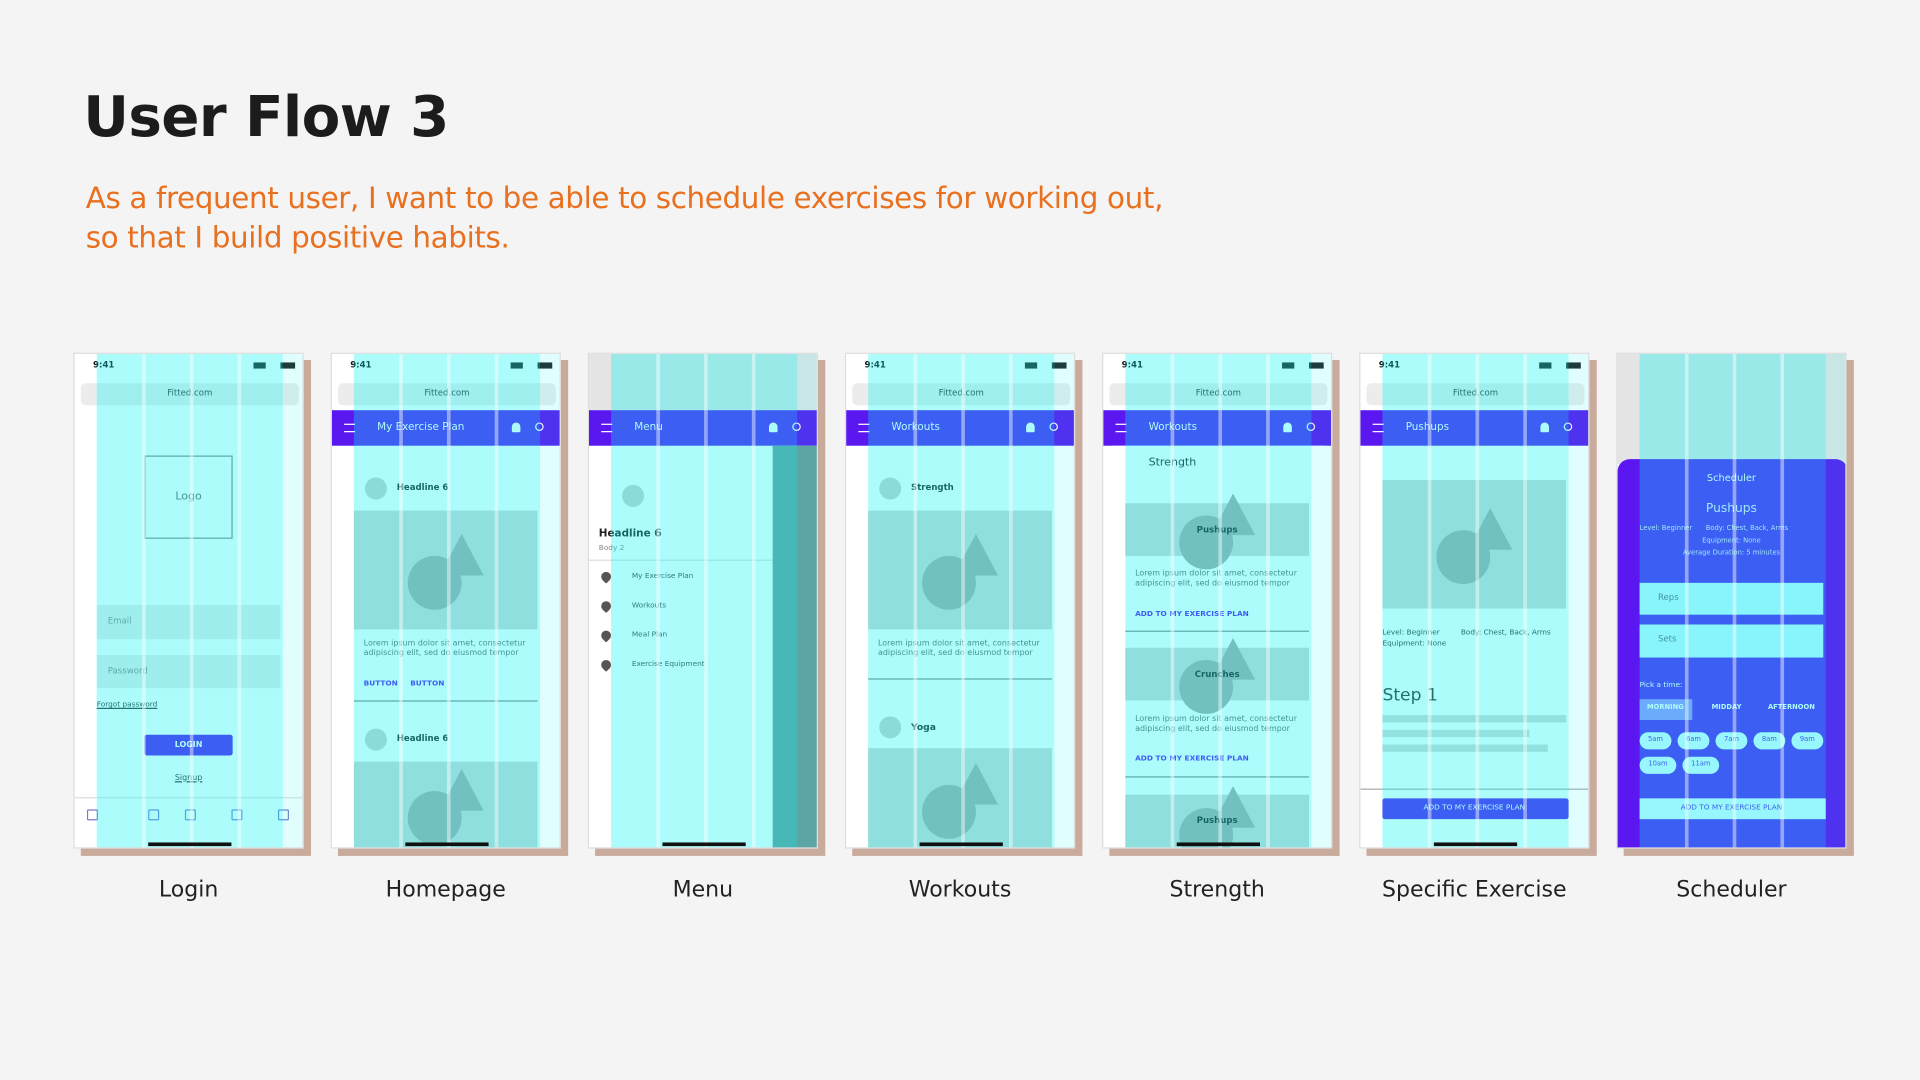 This screenshot has width=1920, height=1080. Describe the element at coordinates (1217, 675) in the screenshot. I see `screen-text: Crunches` at that location.